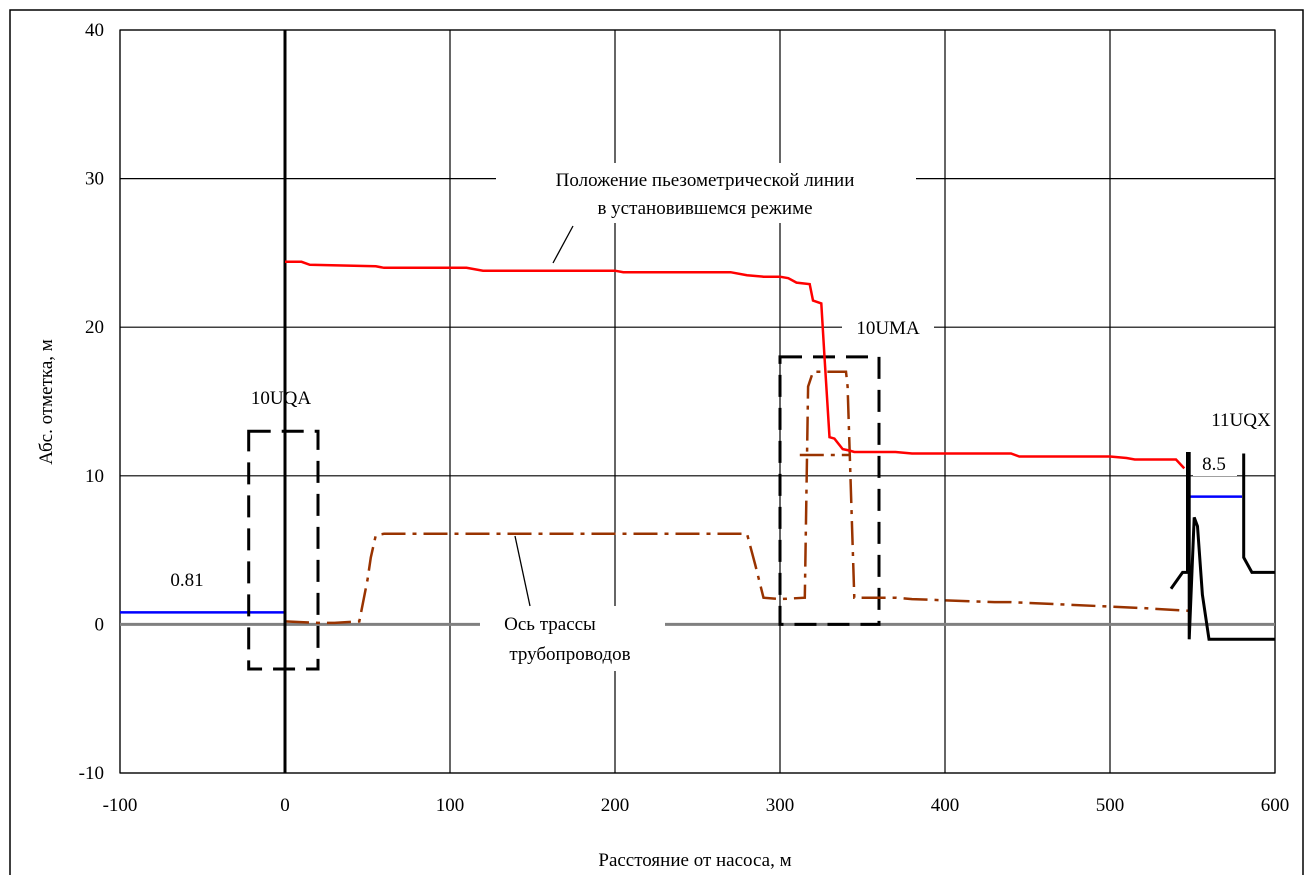  What do you see at coordinates (1275, 805) in the screenshot?
I see `x-tick-label: 600` at bounding box center [1275, 805].